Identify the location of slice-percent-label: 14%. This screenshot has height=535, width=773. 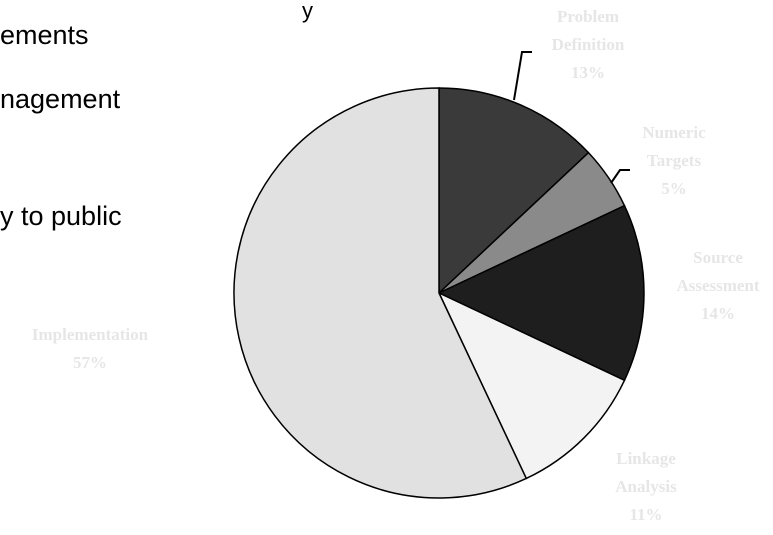
(718, 313).